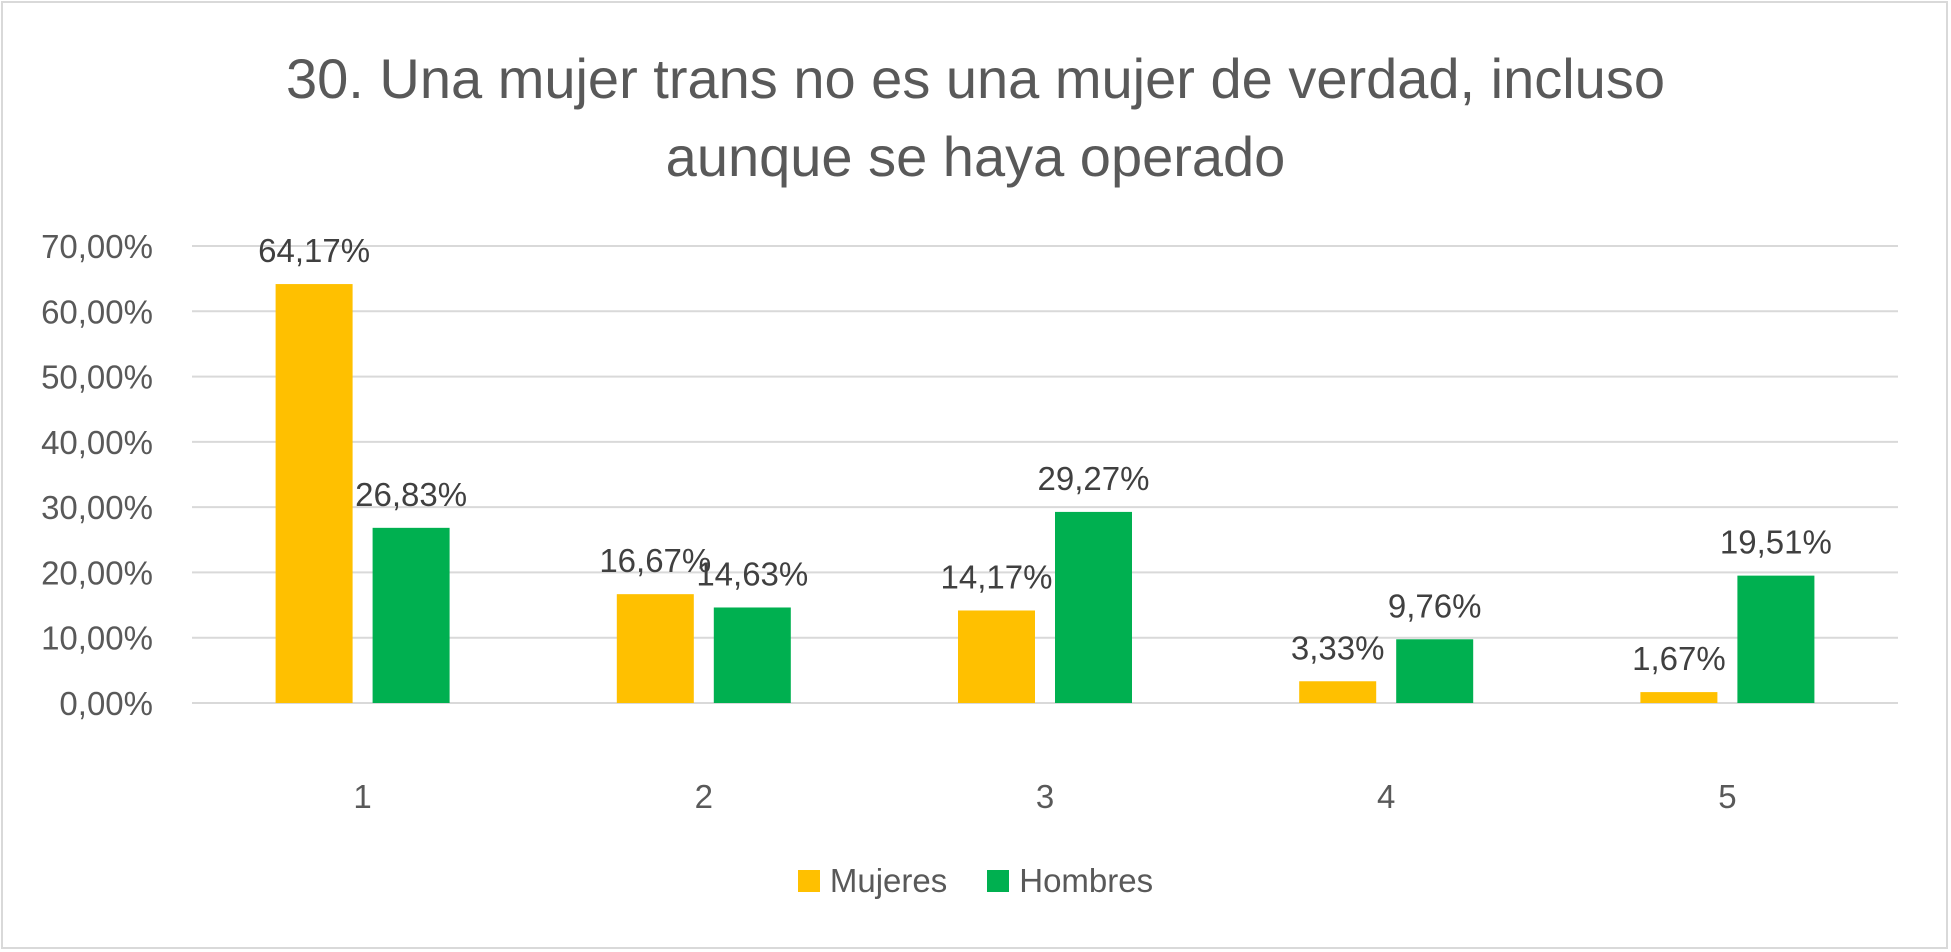  I want to click on legend-item-mujeres: Mujeres, so click(872, 881).